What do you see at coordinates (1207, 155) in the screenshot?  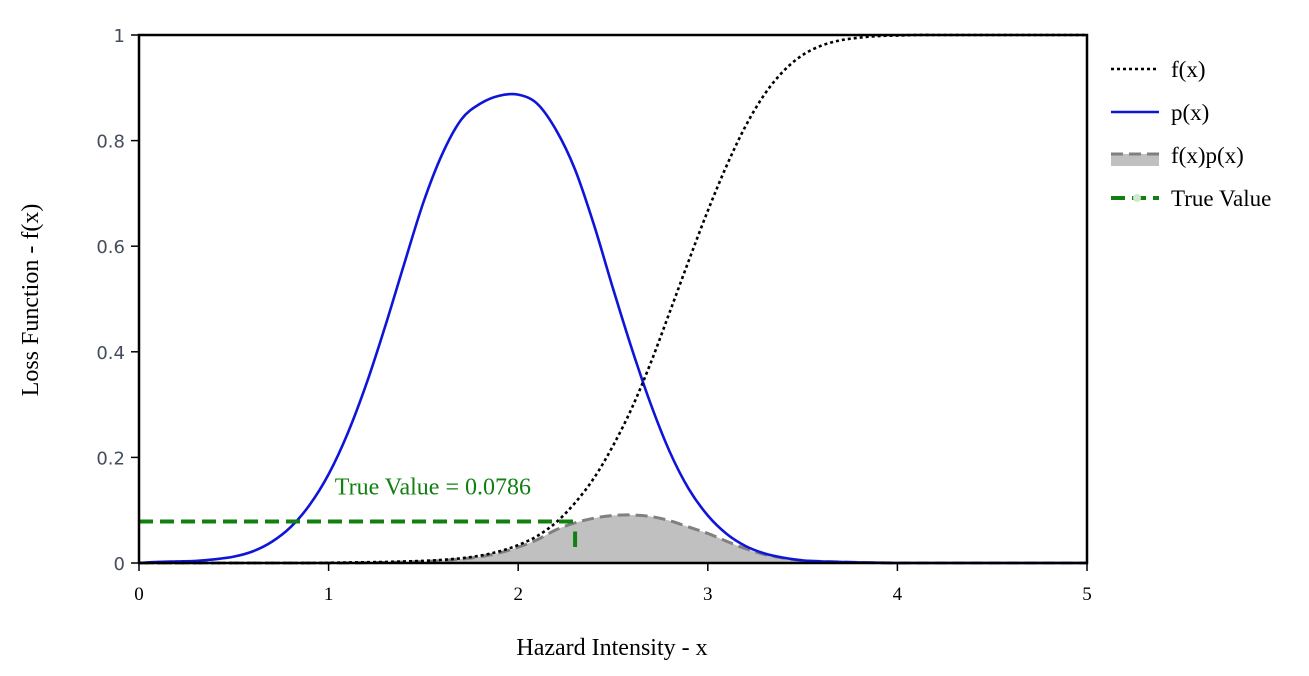 I see `legend-label: f(x)p(x)` at bounding box center [1207, 155].